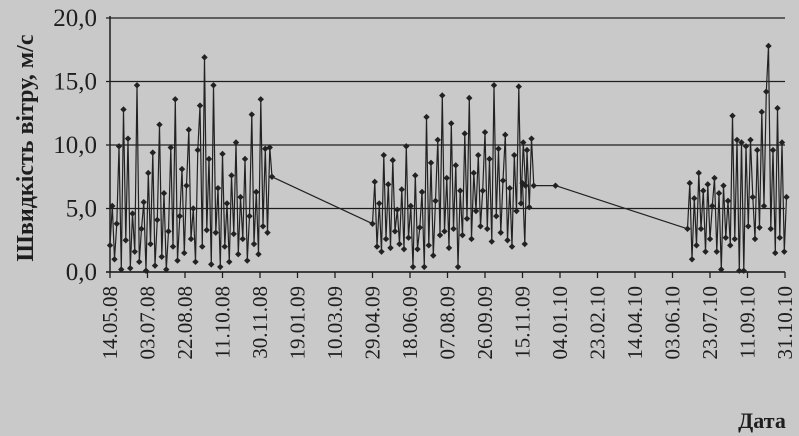 The height and width of the screenshot is (436, 799). What do you see at coordinates (110, 323) in the screenshot?
I see `x-tick-label: 14.05.08` at bounding box center [110, 323].